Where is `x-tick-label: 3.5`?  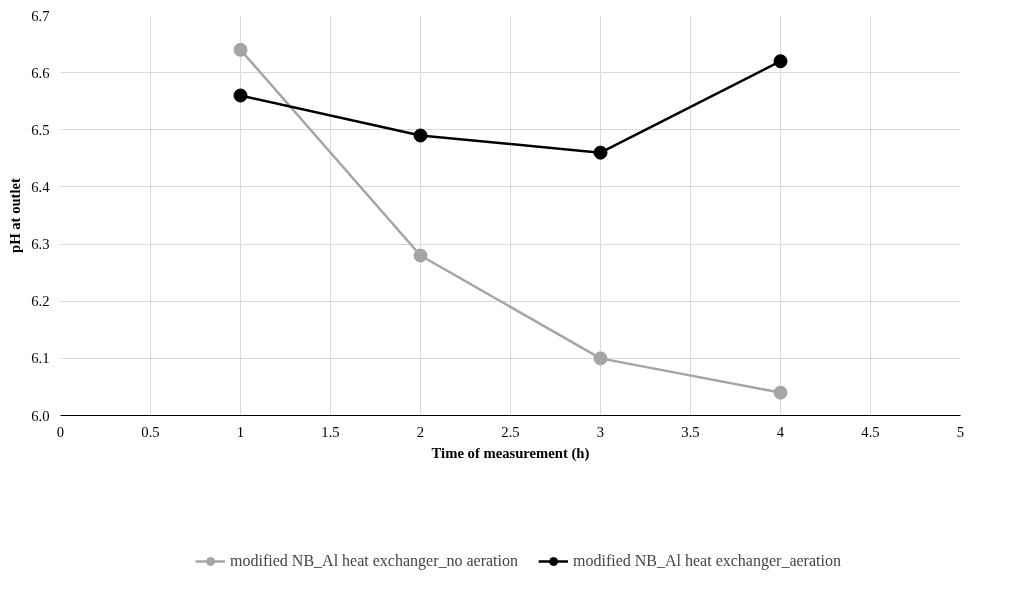
x-tick-label: 3.5 is located at coordinates (690, 431).